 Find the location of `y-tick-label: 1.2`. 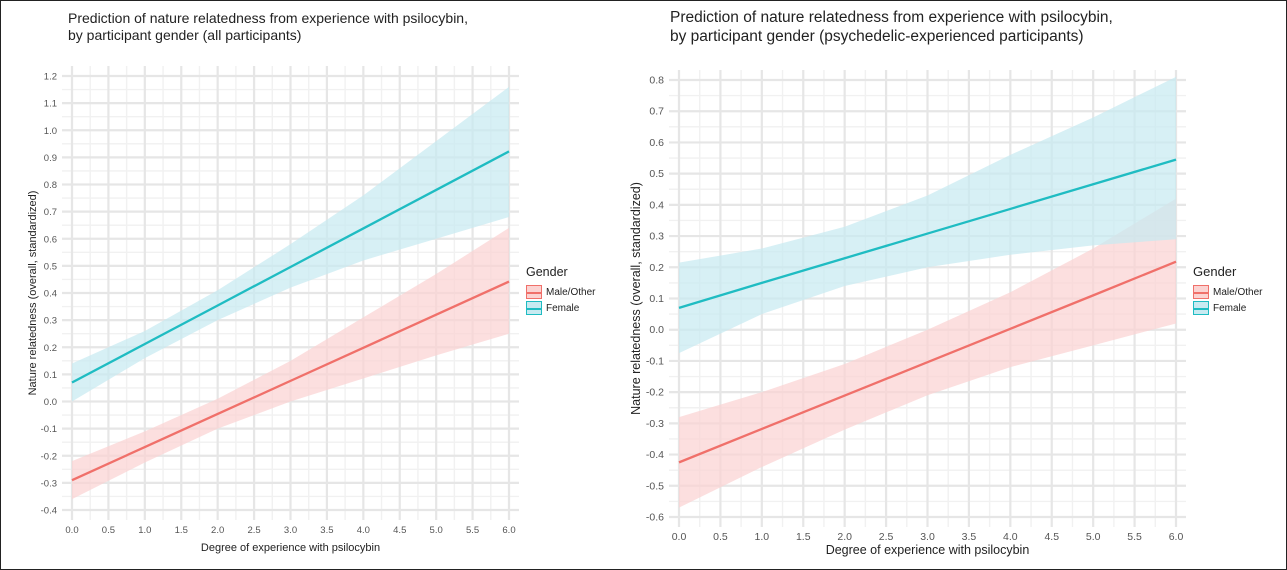

y-tick-label: 1.2 is located at coordinates (50, 77).